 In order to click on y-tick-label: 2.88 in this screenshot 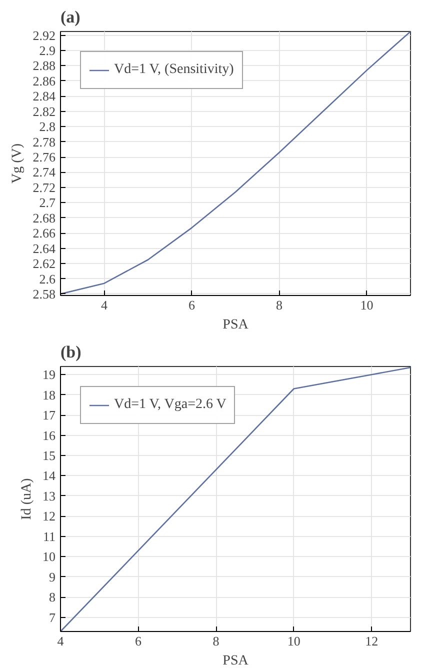, I will do `click(44, 66)`.